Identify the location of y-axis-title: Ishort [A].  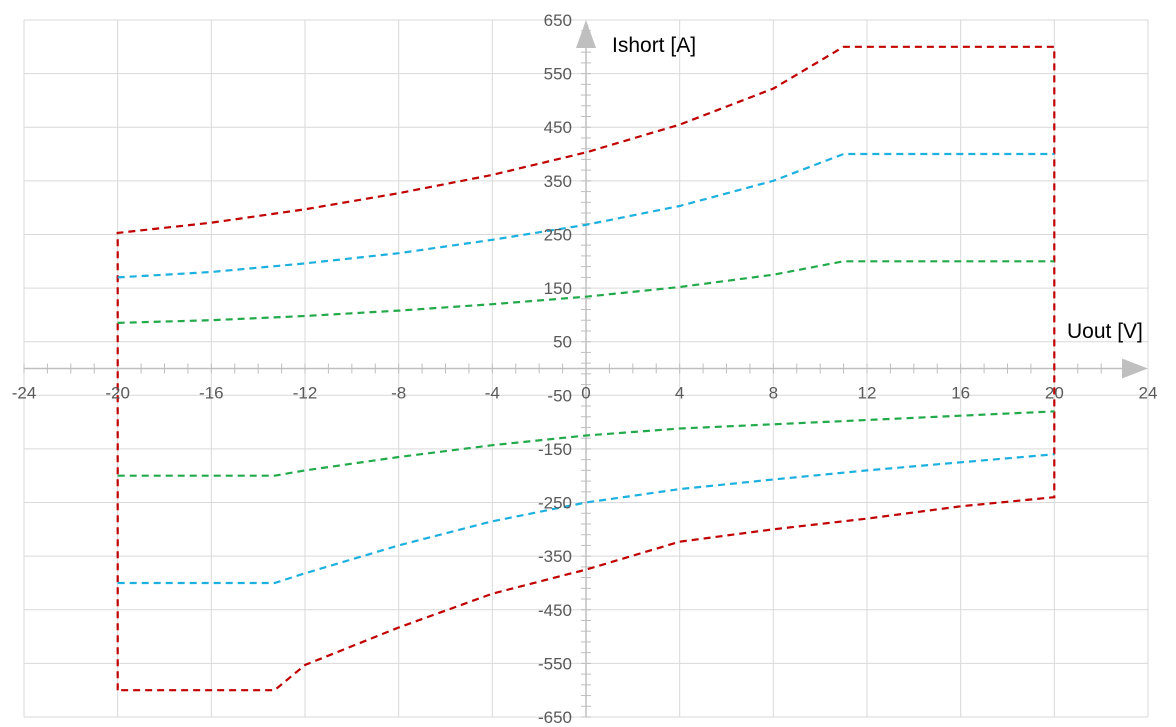
(654, 45).